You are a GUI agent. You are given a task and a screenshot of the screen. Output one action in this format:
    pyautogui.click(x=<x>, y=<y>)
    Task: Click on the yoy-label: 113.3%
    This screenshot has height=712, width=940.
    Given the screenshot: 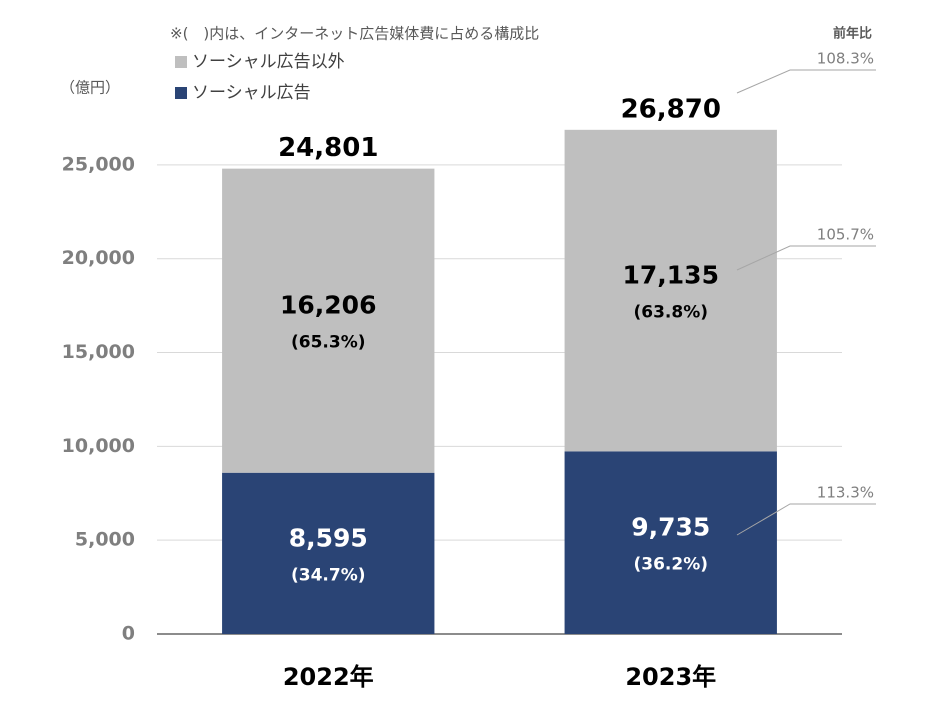 What is the action you would take?
    pyautogui.click(x=845, y=493)
    